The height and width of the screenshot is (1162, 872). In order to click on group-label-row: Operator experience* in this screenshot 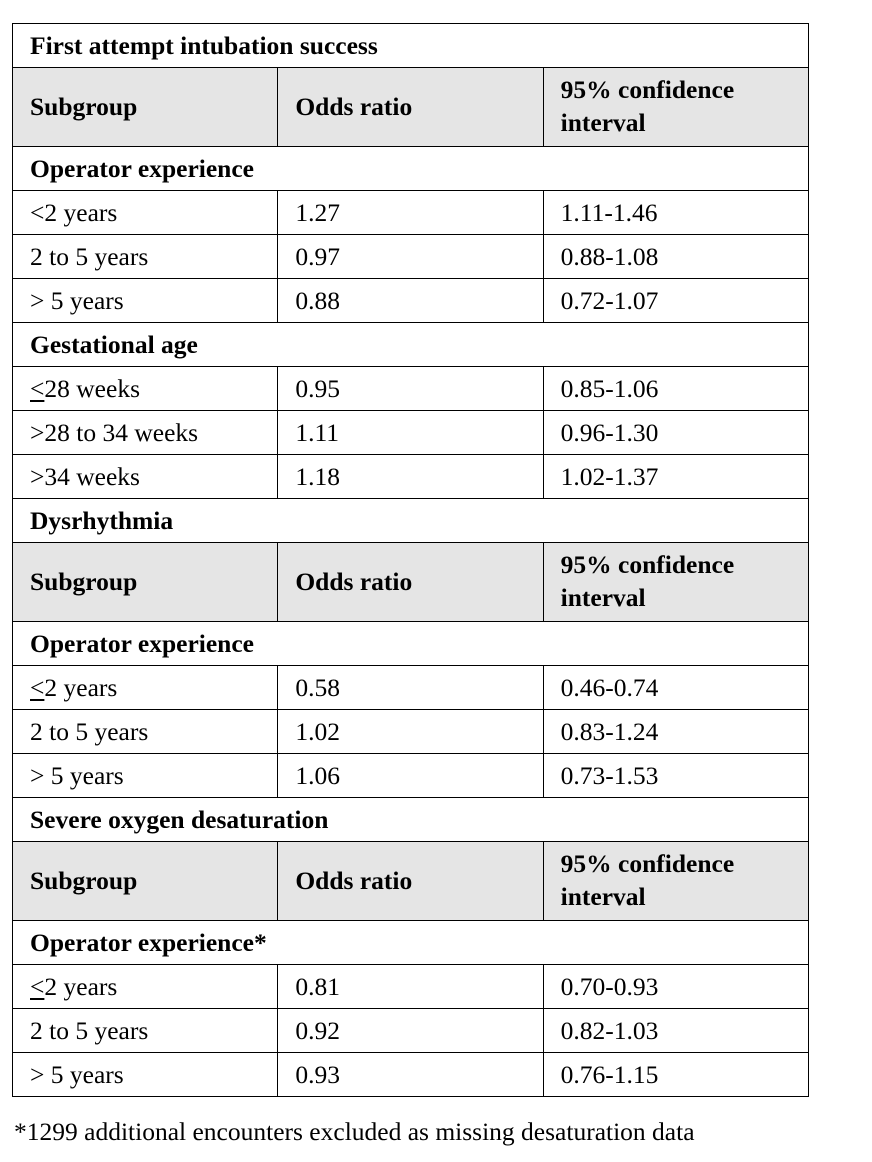, I will do `click(410, 942)`.